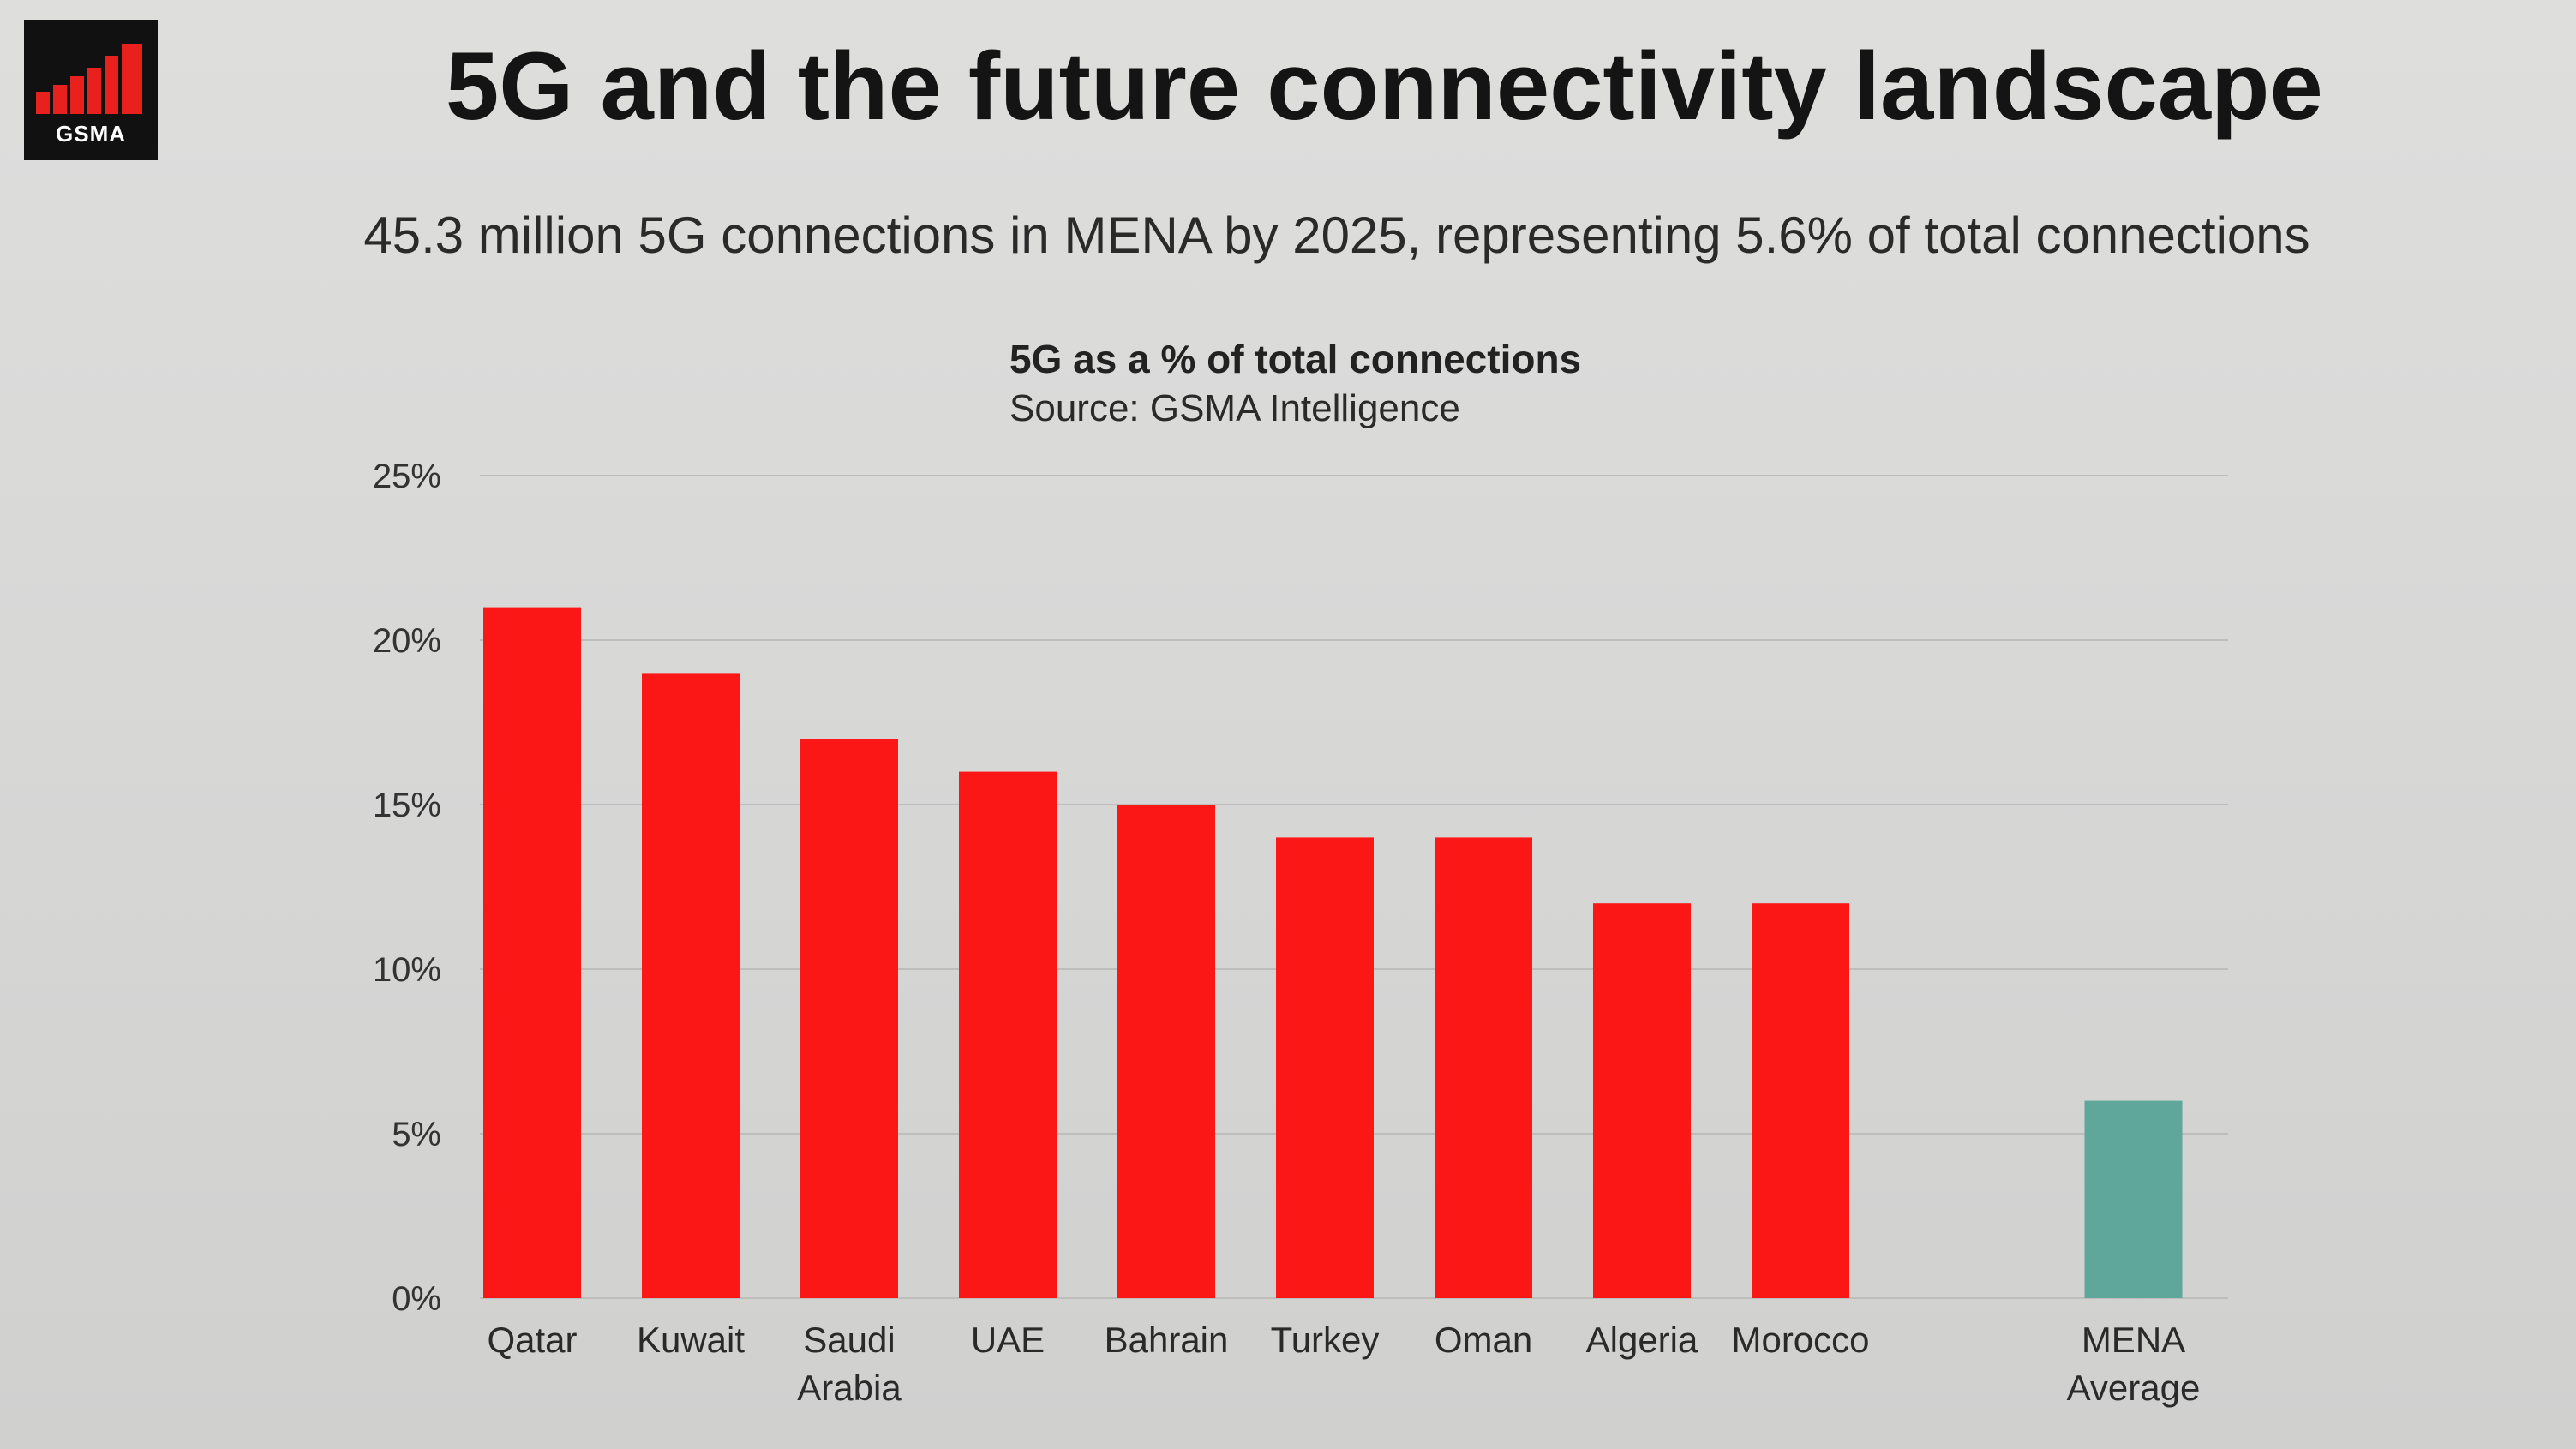 This screenshot has width=2576, height=1449. What do you see at coordinates (1234, 408) in the screenshot?
I see `chart-source: Source: GSMA Intelligence` at bounding box center [1234, 408].